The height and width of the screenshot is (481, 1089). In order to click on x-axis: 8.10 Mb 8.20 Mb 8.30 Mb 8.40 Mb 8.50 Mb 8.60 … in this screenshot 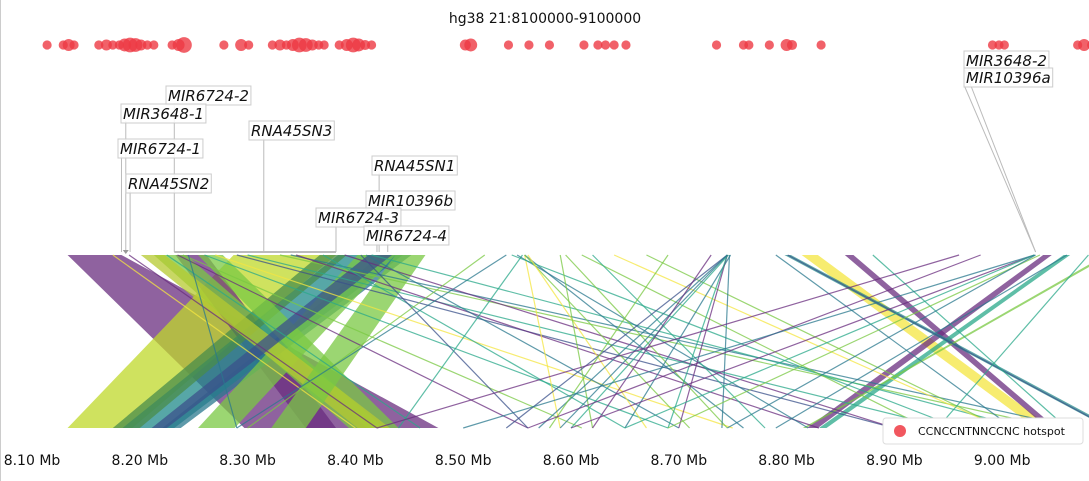, I will do `click(517, 461)`.